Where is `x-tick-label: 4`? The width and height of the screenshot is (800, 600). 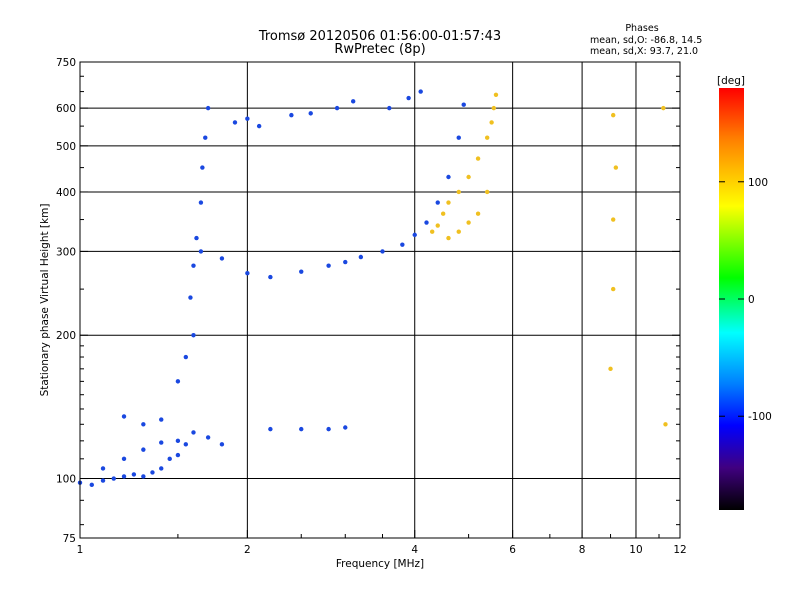
x-tick-label: 4 is located at coordinates (414, 550).